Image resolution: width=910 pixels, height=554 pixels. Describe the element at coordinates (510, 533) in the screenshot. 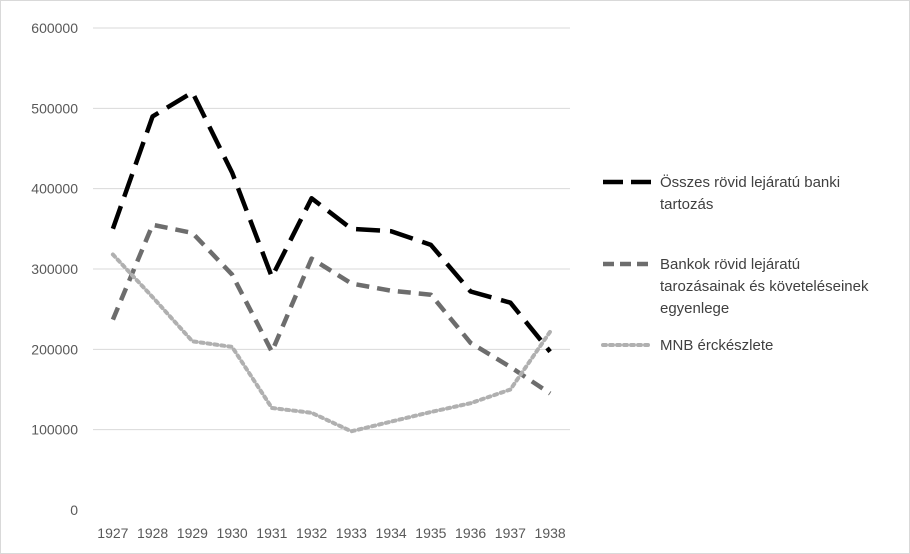

I see `x-tick-label: 1937` at that location.